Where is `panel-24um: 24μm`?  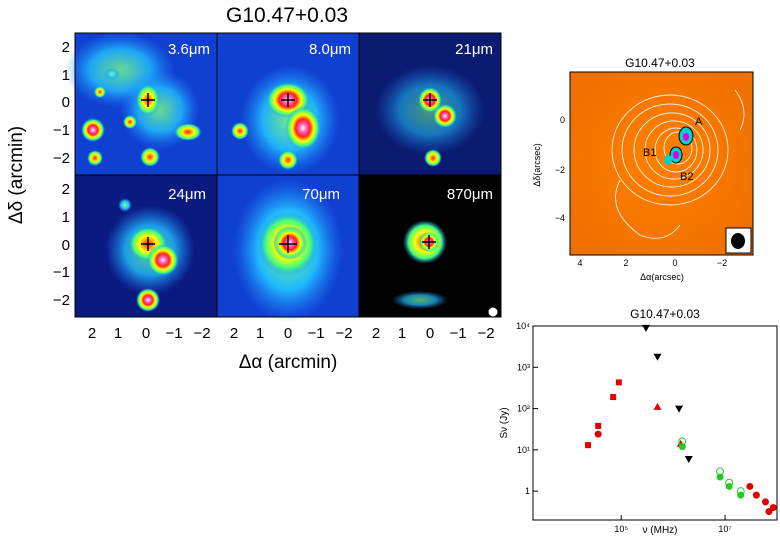
panel-24um: 24μm is located at coordinates (146, 246).